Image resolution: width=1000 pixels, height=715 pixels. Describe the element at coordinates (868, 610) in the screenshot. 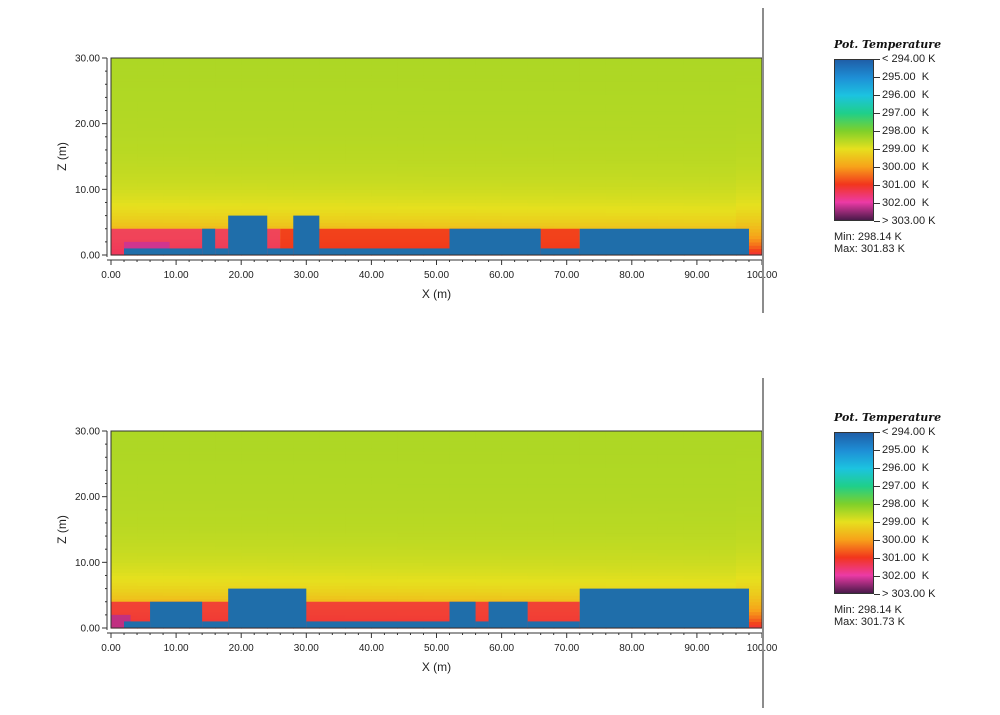

I see `min-value: Min: 298.14 K` at that location.